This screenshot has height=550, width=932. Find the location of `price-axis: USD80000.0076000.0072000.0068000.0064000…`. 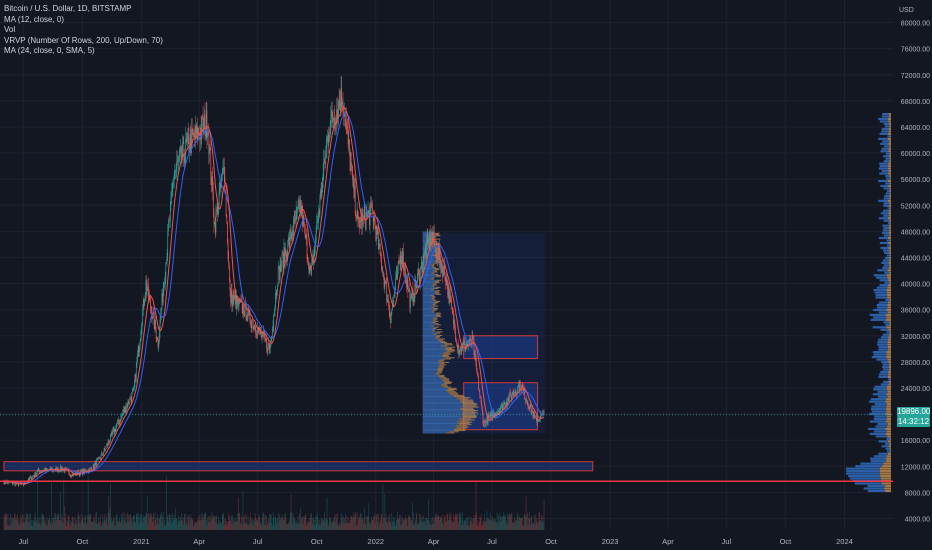

price-axis: USD80000.0076000.0072000.0068000.0064000… is located at coordinates (914, 265).